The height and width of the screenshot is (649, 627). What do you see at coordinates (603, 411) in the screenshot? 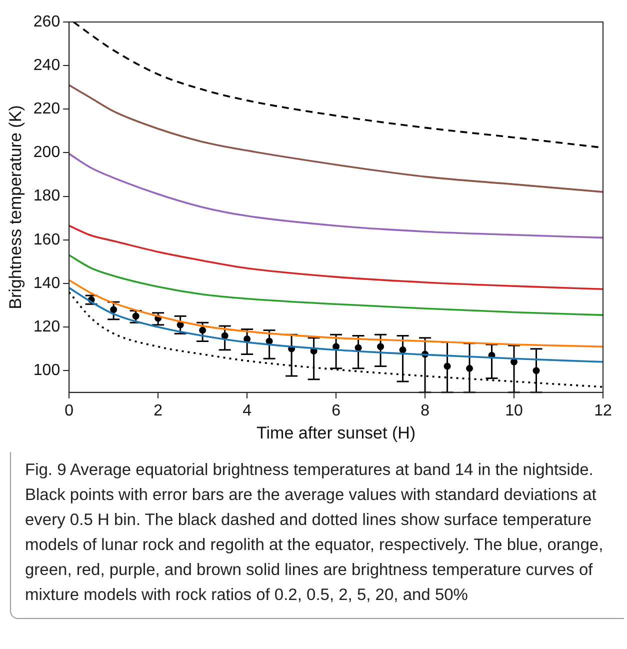
I see `x-tick-label: 12` at bounding box center [603, 411].